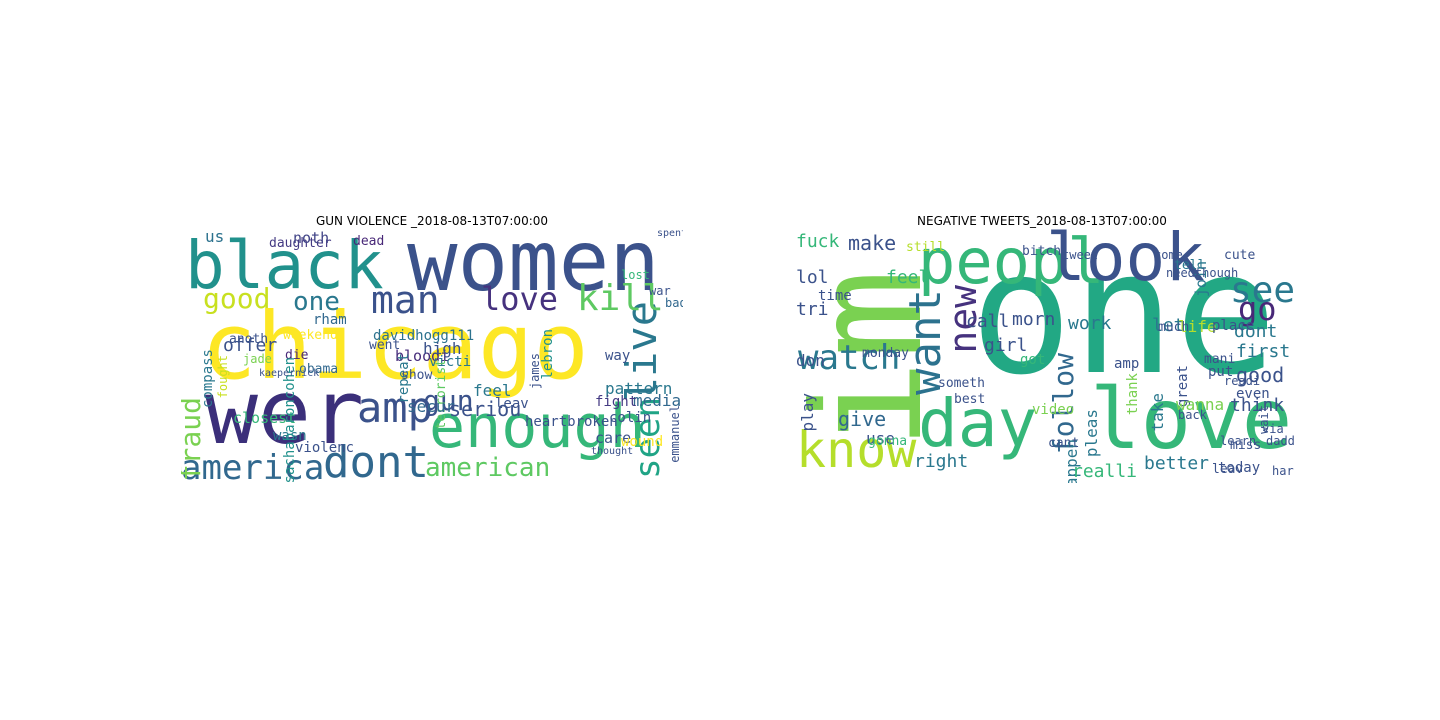  What do you see at coordinates (1090, 323) in the screenshot?
I see `cloud-word: work` at bounding box center [1090, 323].